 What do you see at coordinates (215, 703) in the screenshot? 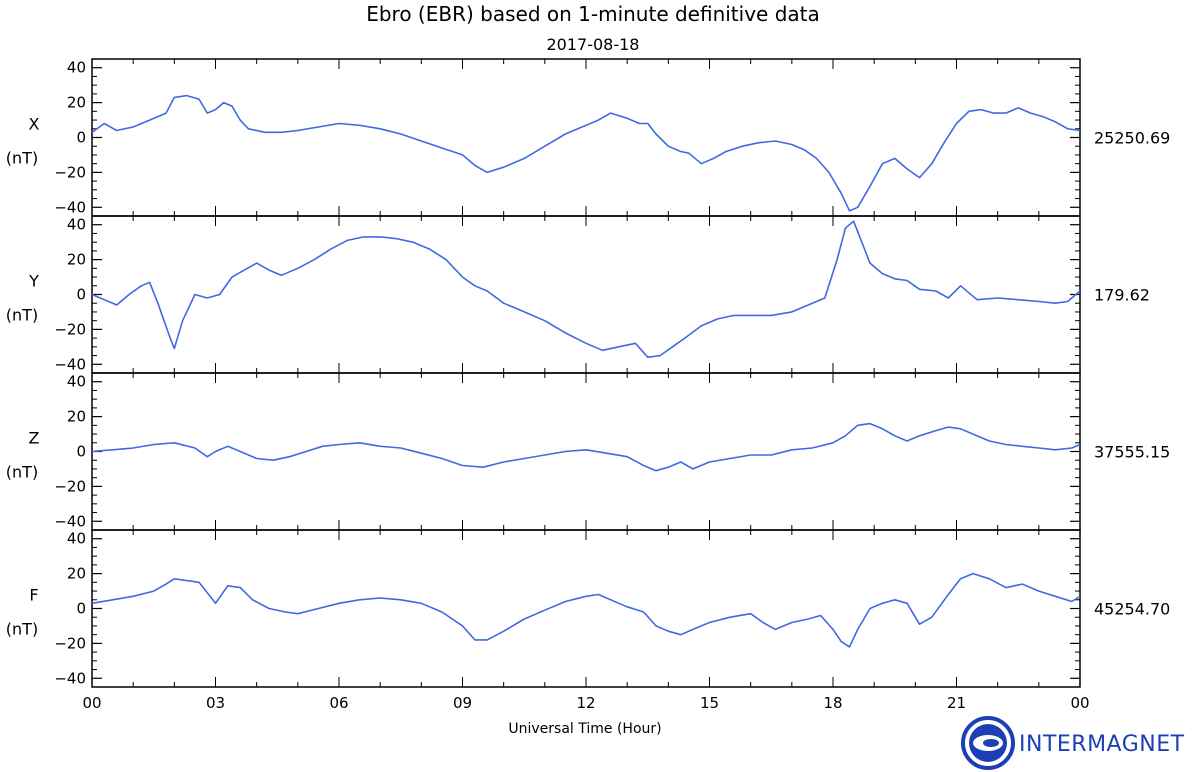
I see `x-tick-label: 03` at bounding box center [215, 703].